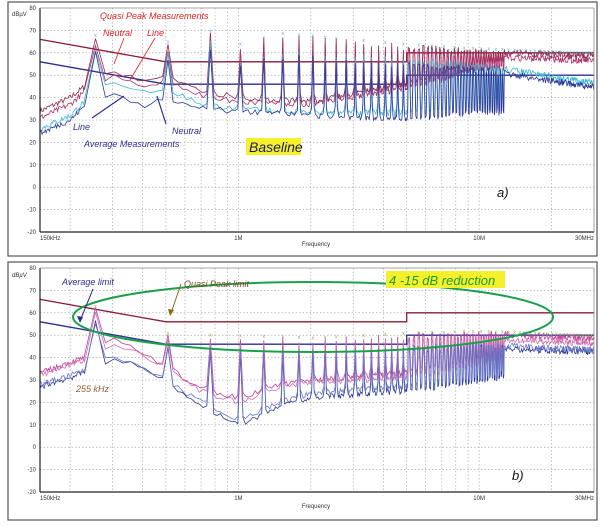  Describe the element at coordinates (118, 33) in the screenshot. I see `annotation-qp-neutral: Neutral` at that location.